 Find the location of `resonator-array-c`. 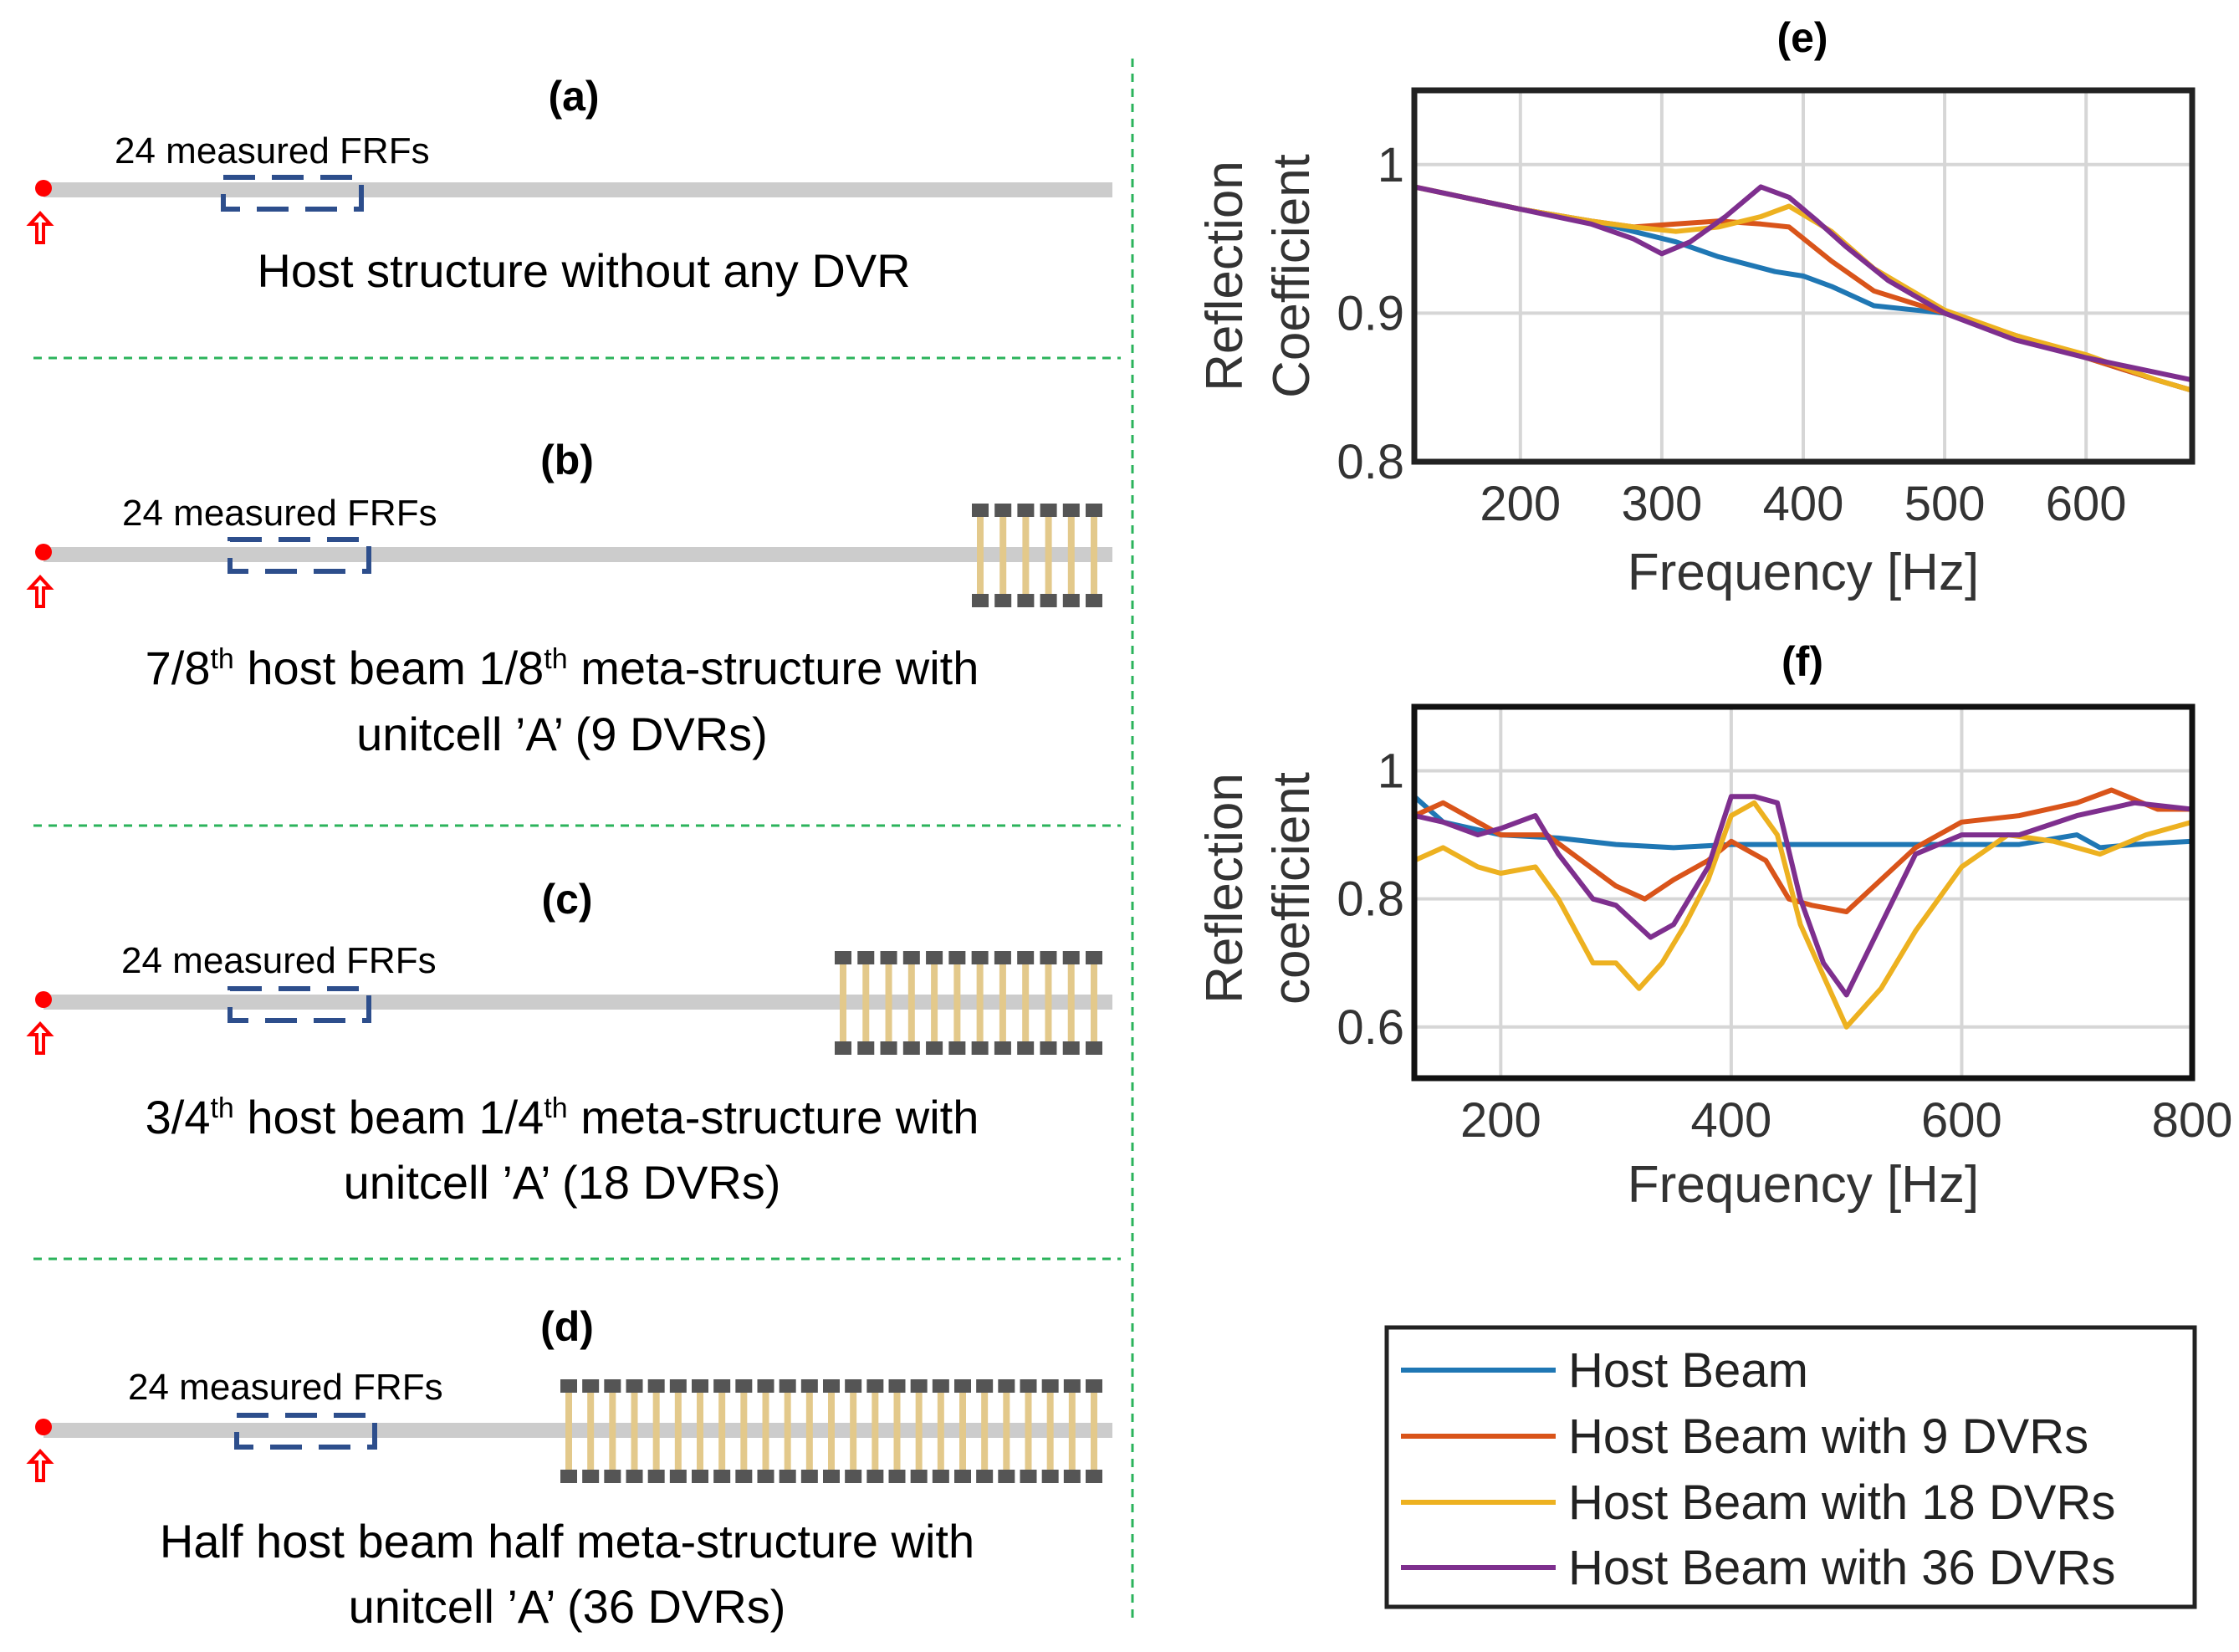

resonator-array-c is located at coordinates (968, 1003).